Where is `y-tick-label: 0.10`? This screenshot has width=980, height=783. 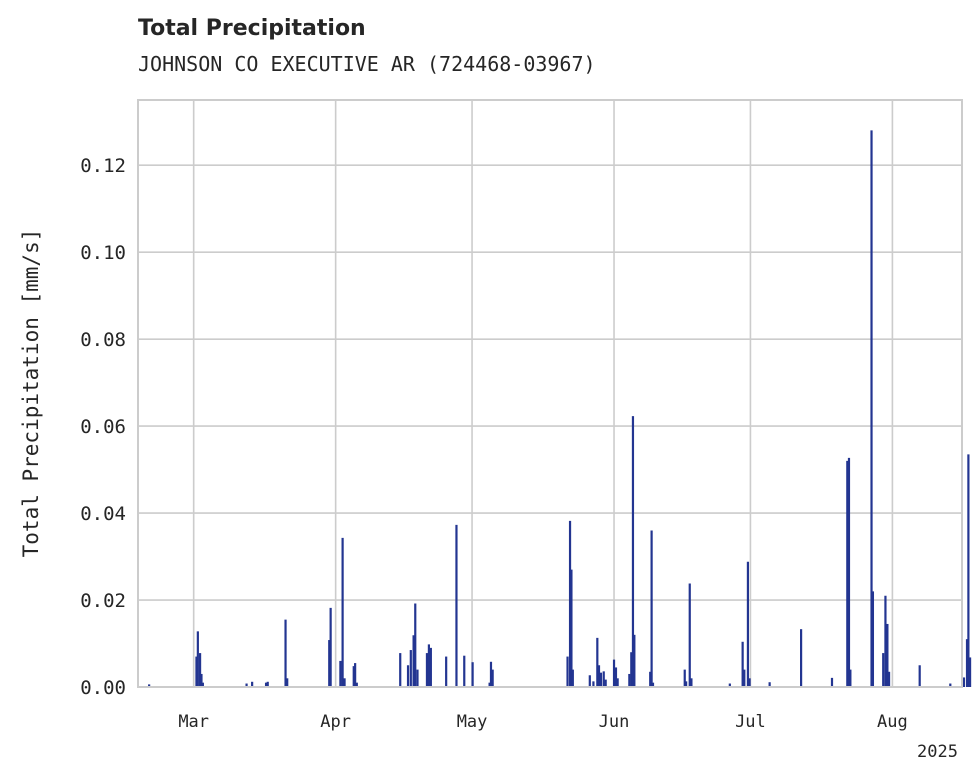 y-tick-label: 0.10 is located at coordinates (103, 253).